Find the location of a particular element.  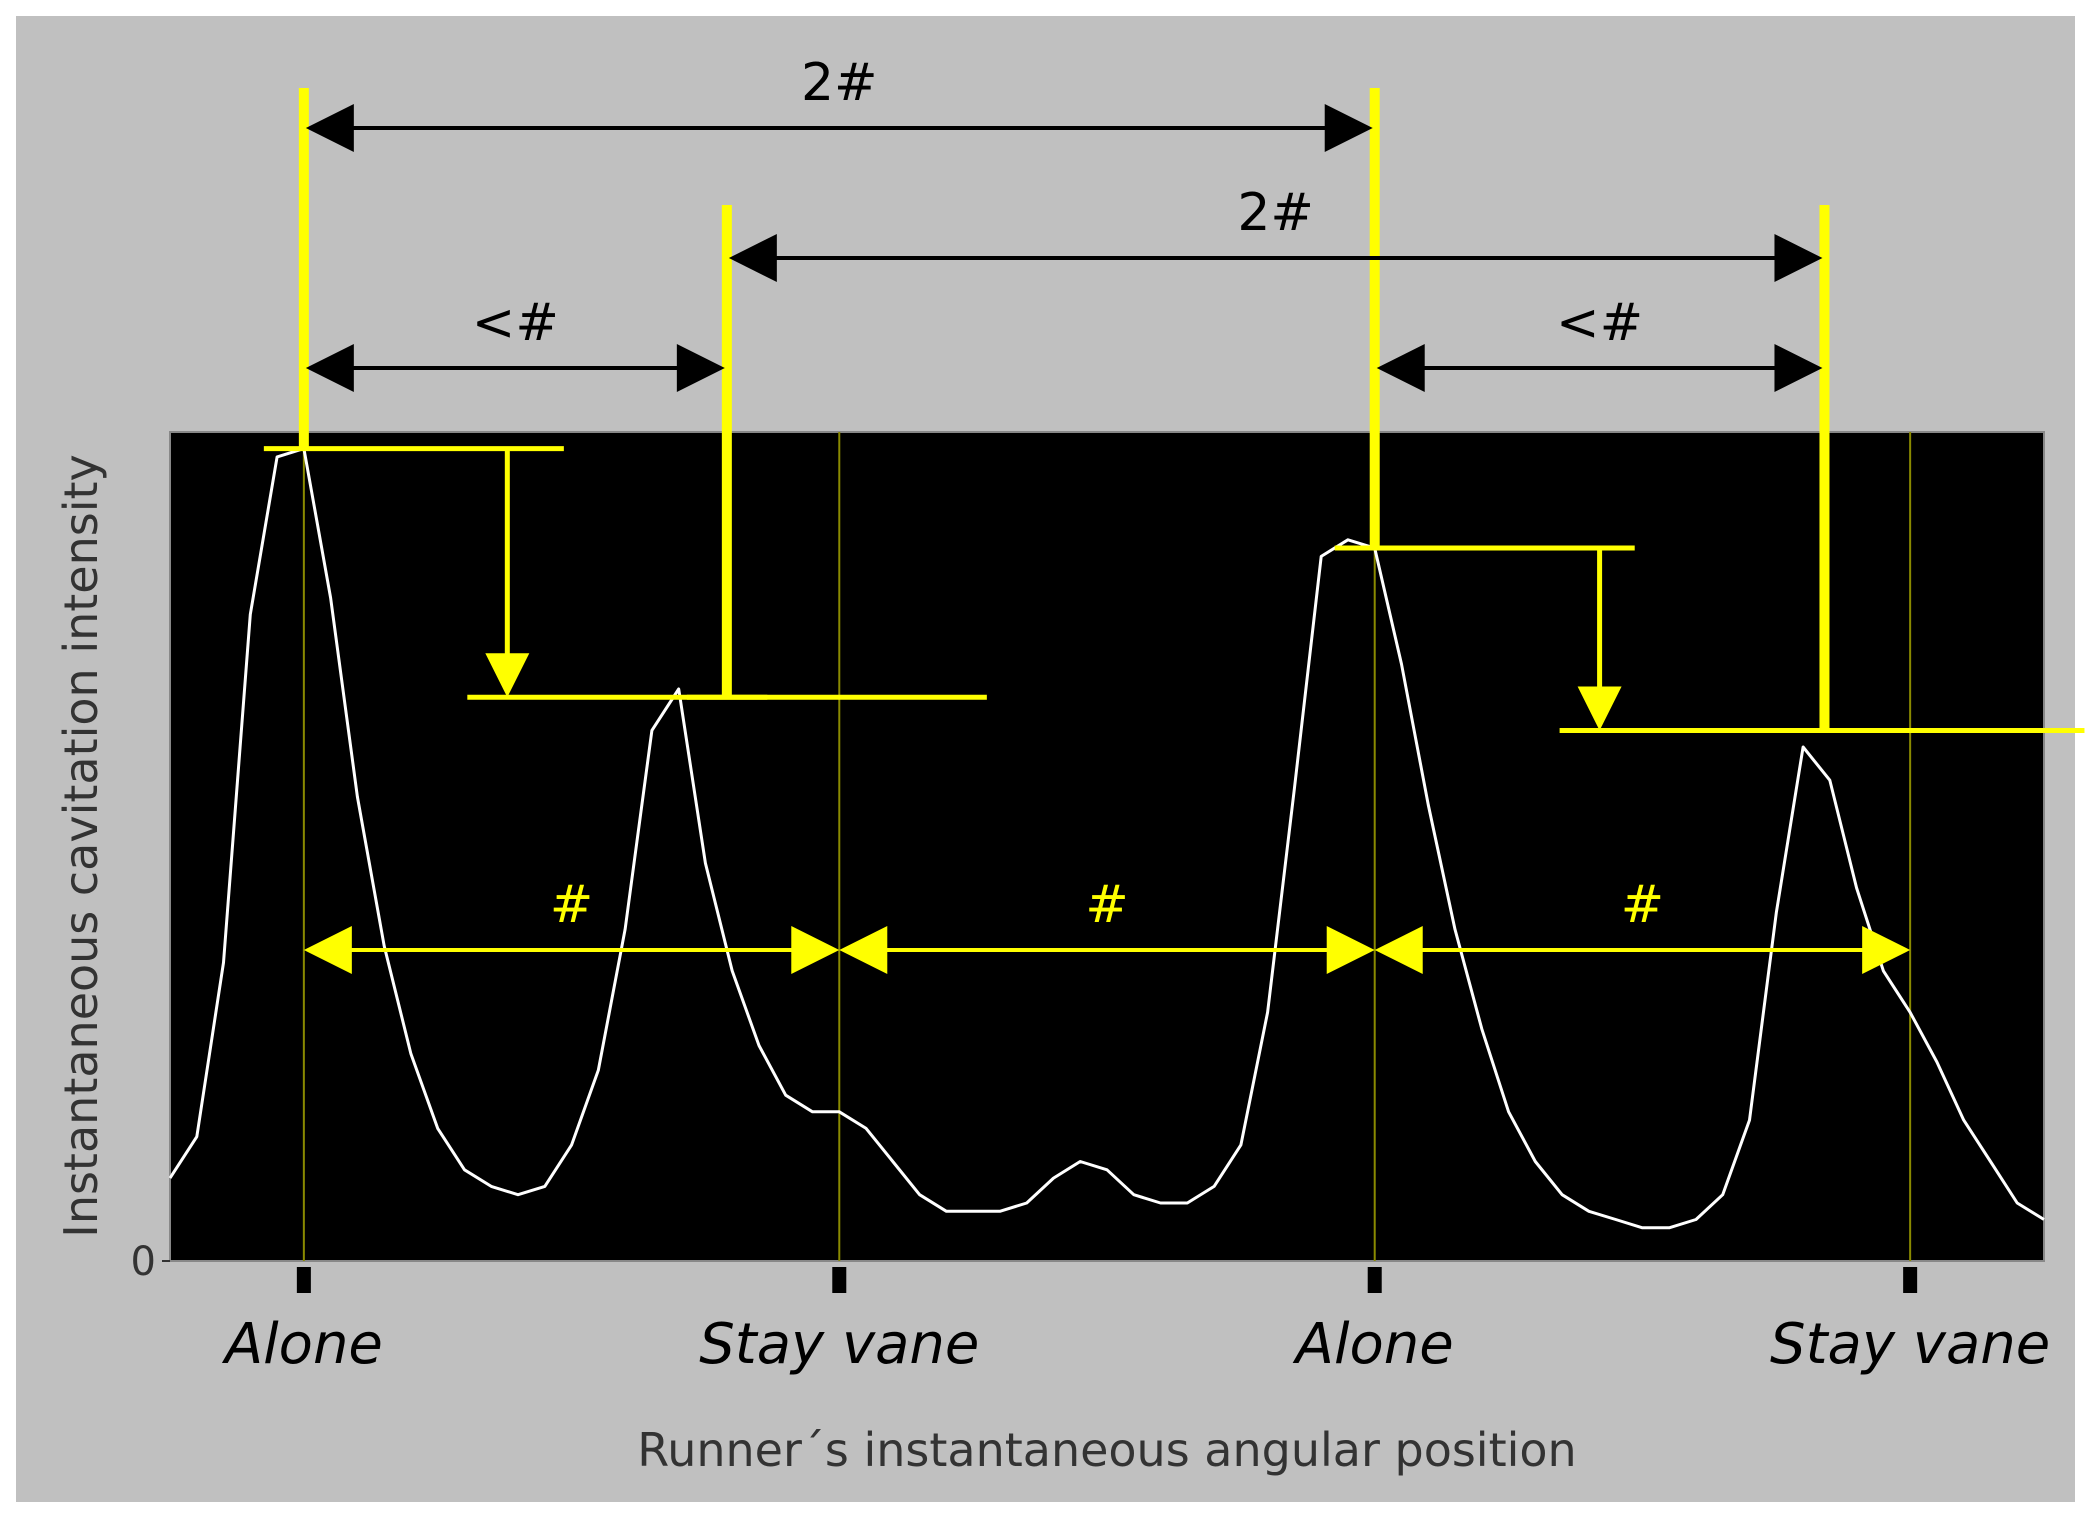

x-axis-label: Runner´s instantaneous angular position is located at coordinates (1106, 1450).